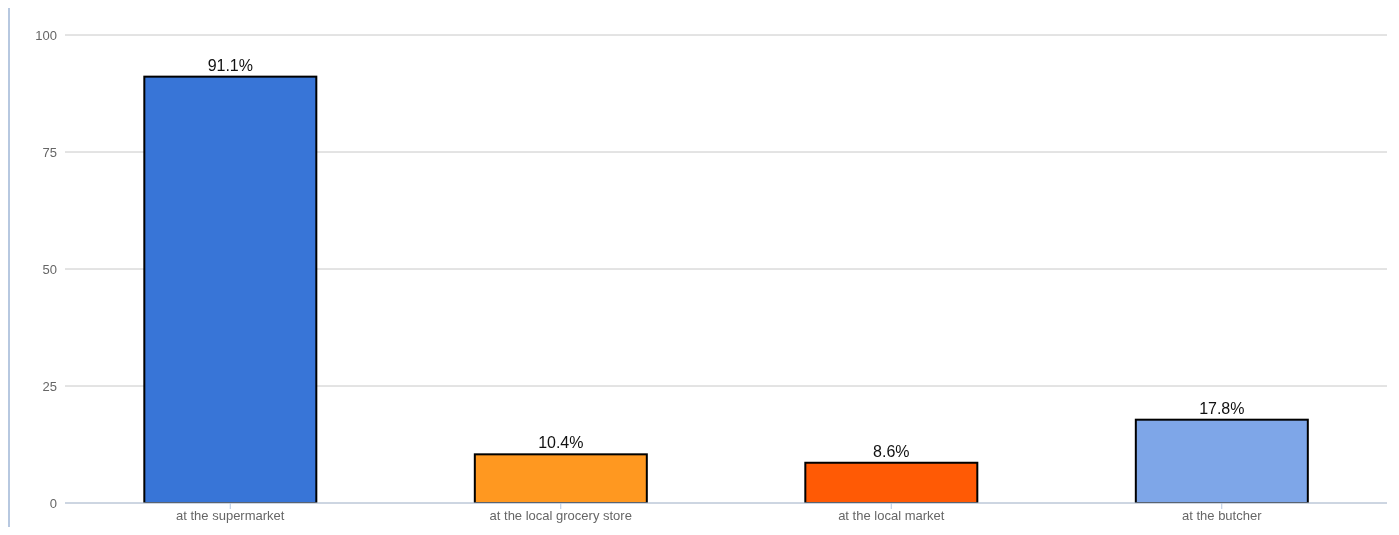 This screenshot has width=1399, height=535. I want to click on y-tick-label: 100, so click(46, 35).